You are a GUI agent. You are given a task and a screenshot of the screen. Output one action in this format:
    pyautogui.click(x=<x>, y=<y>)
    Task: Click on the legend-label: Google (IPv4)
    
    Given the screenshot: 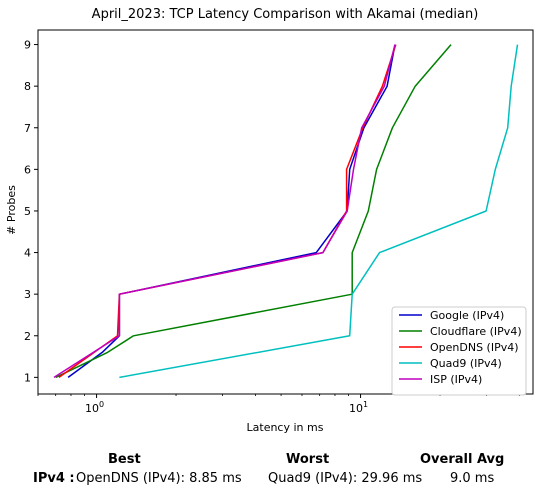 What is the action you would take?
    pyautogui.click(x=467, y=315)
    